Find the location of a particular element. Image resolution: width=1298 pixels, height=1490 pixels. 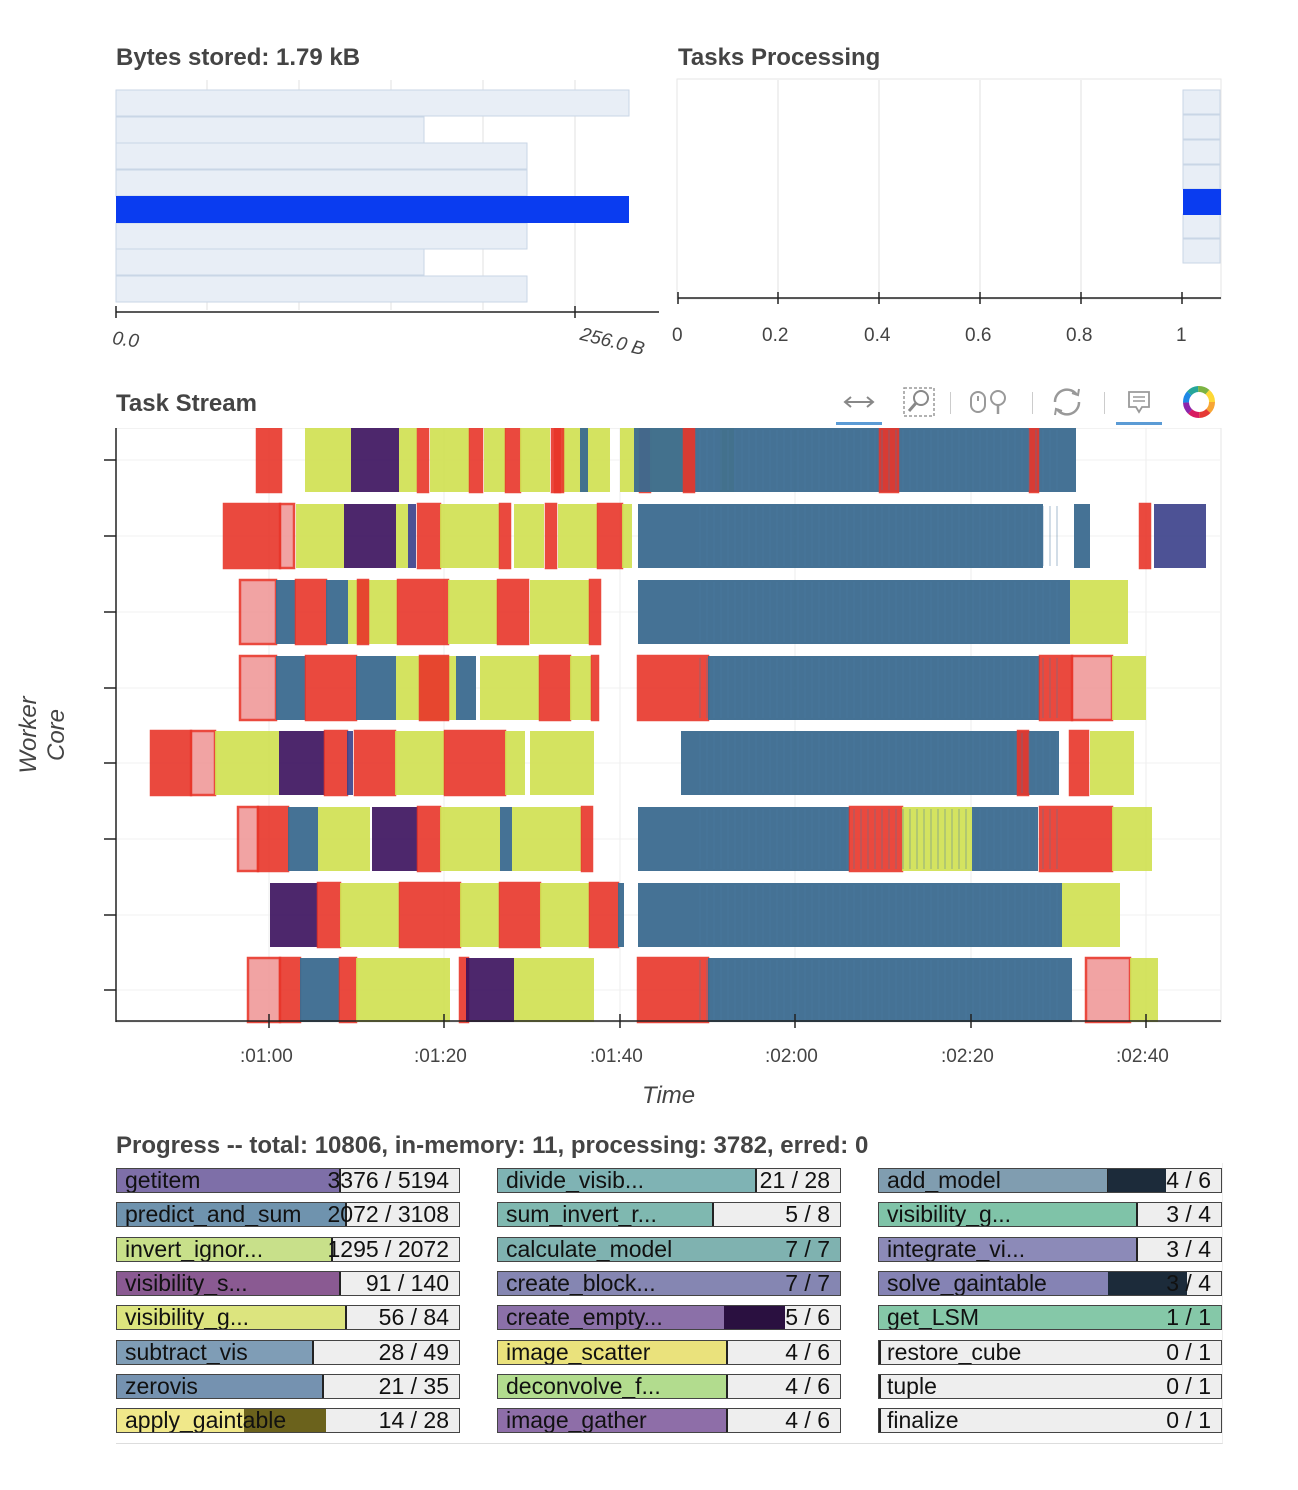

progress-count: 91 / 140 is located at coordinates (407, 1283).